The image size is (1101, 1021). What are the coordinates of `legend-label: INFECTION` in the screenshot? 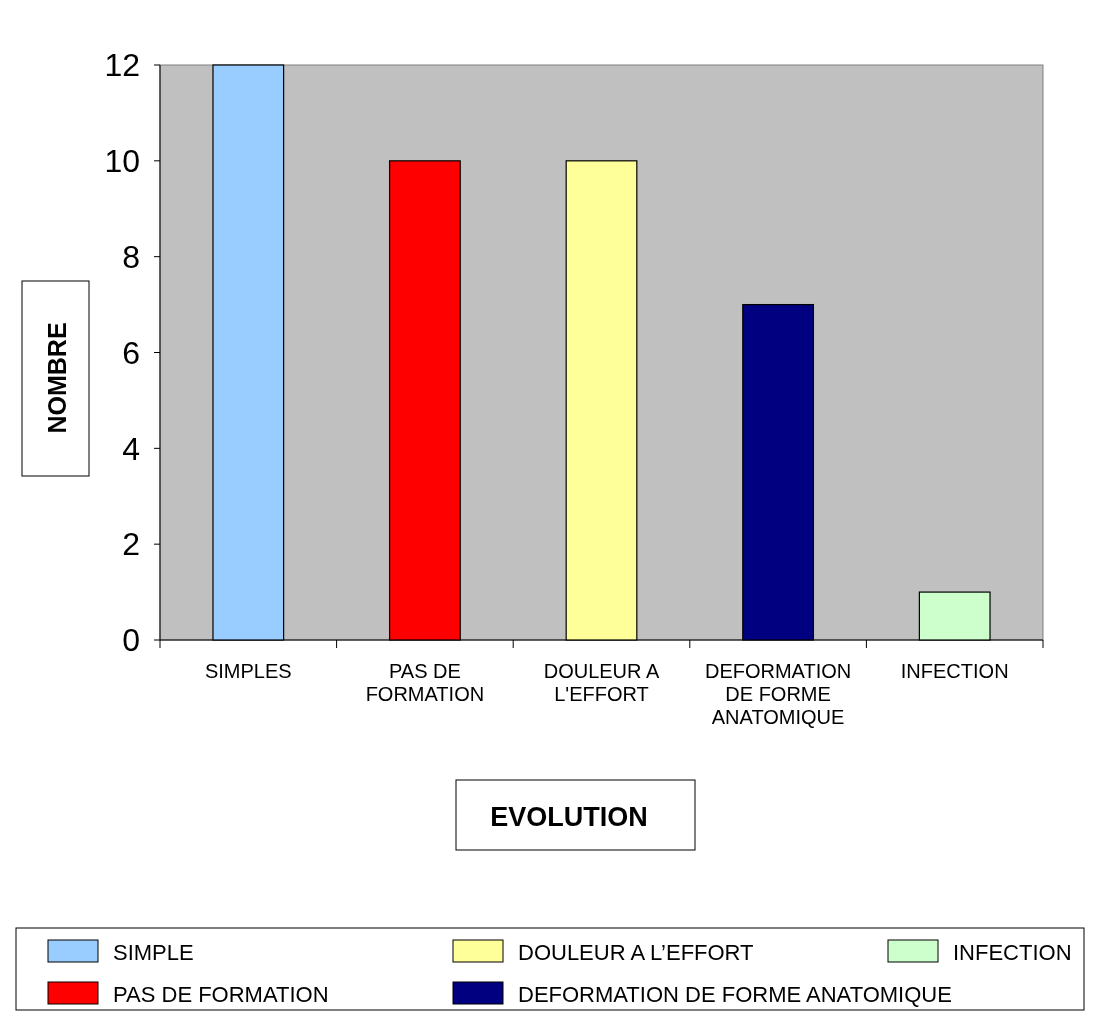 It's located at (1012, 952).